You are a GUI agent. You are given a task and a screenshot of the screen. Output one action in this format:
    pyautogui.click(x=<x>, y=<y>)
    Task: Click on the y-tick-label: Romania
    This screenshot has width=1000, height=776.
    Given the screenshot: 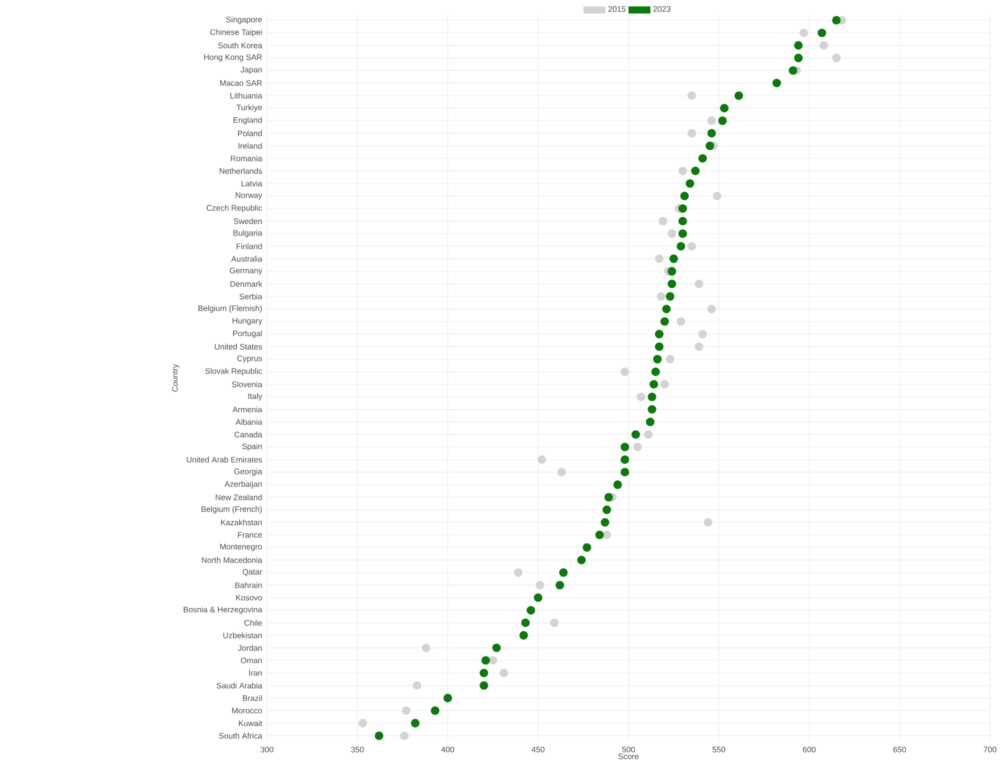 What is the action you would take?
    pyautogui.click(x=246, y=158)
    